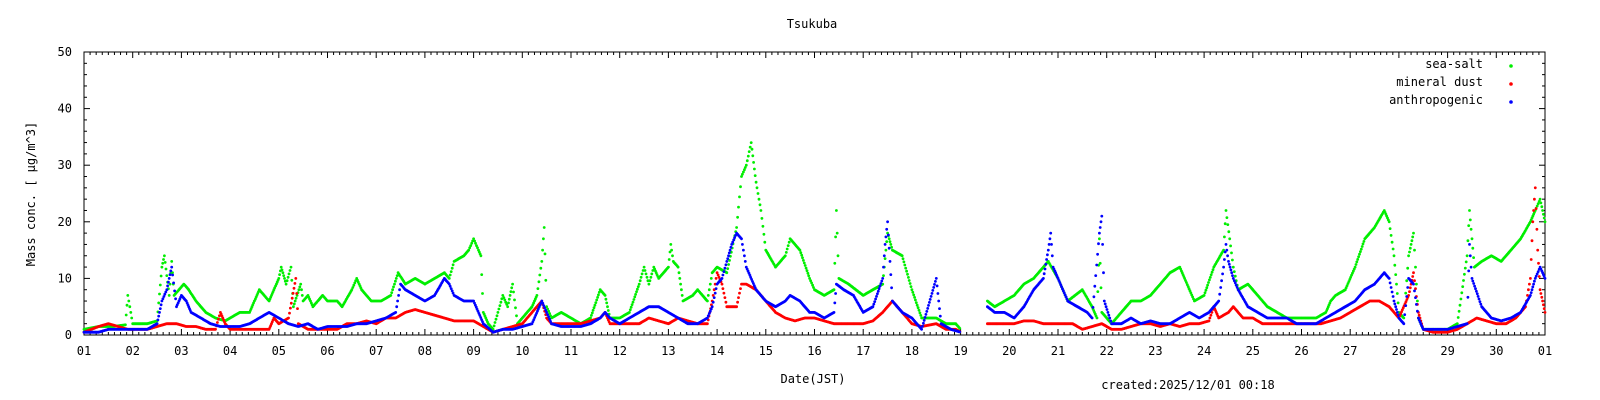 This screenshot has width=1600, height=400. Describe the element at coordinates (812, 24) in the screenshot. I see `chart-title: Tsukuba` at that location.